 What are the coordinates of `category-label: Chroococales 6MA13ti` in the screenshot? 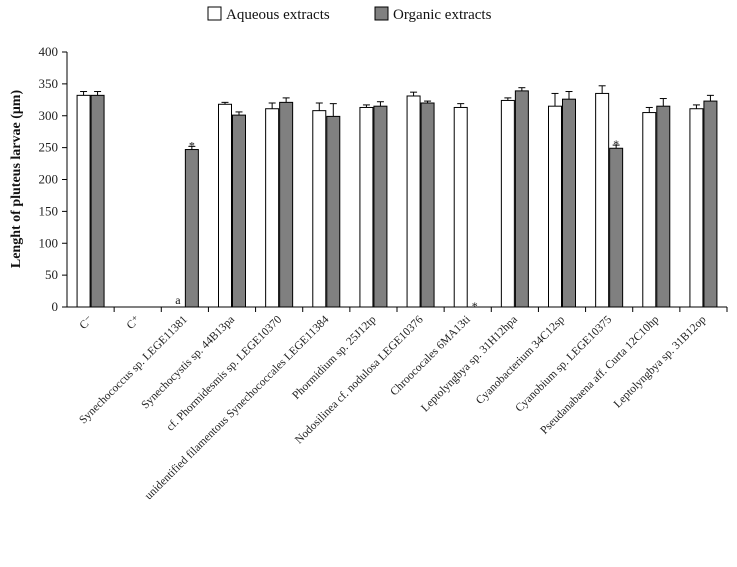 It's located at (430, 356).